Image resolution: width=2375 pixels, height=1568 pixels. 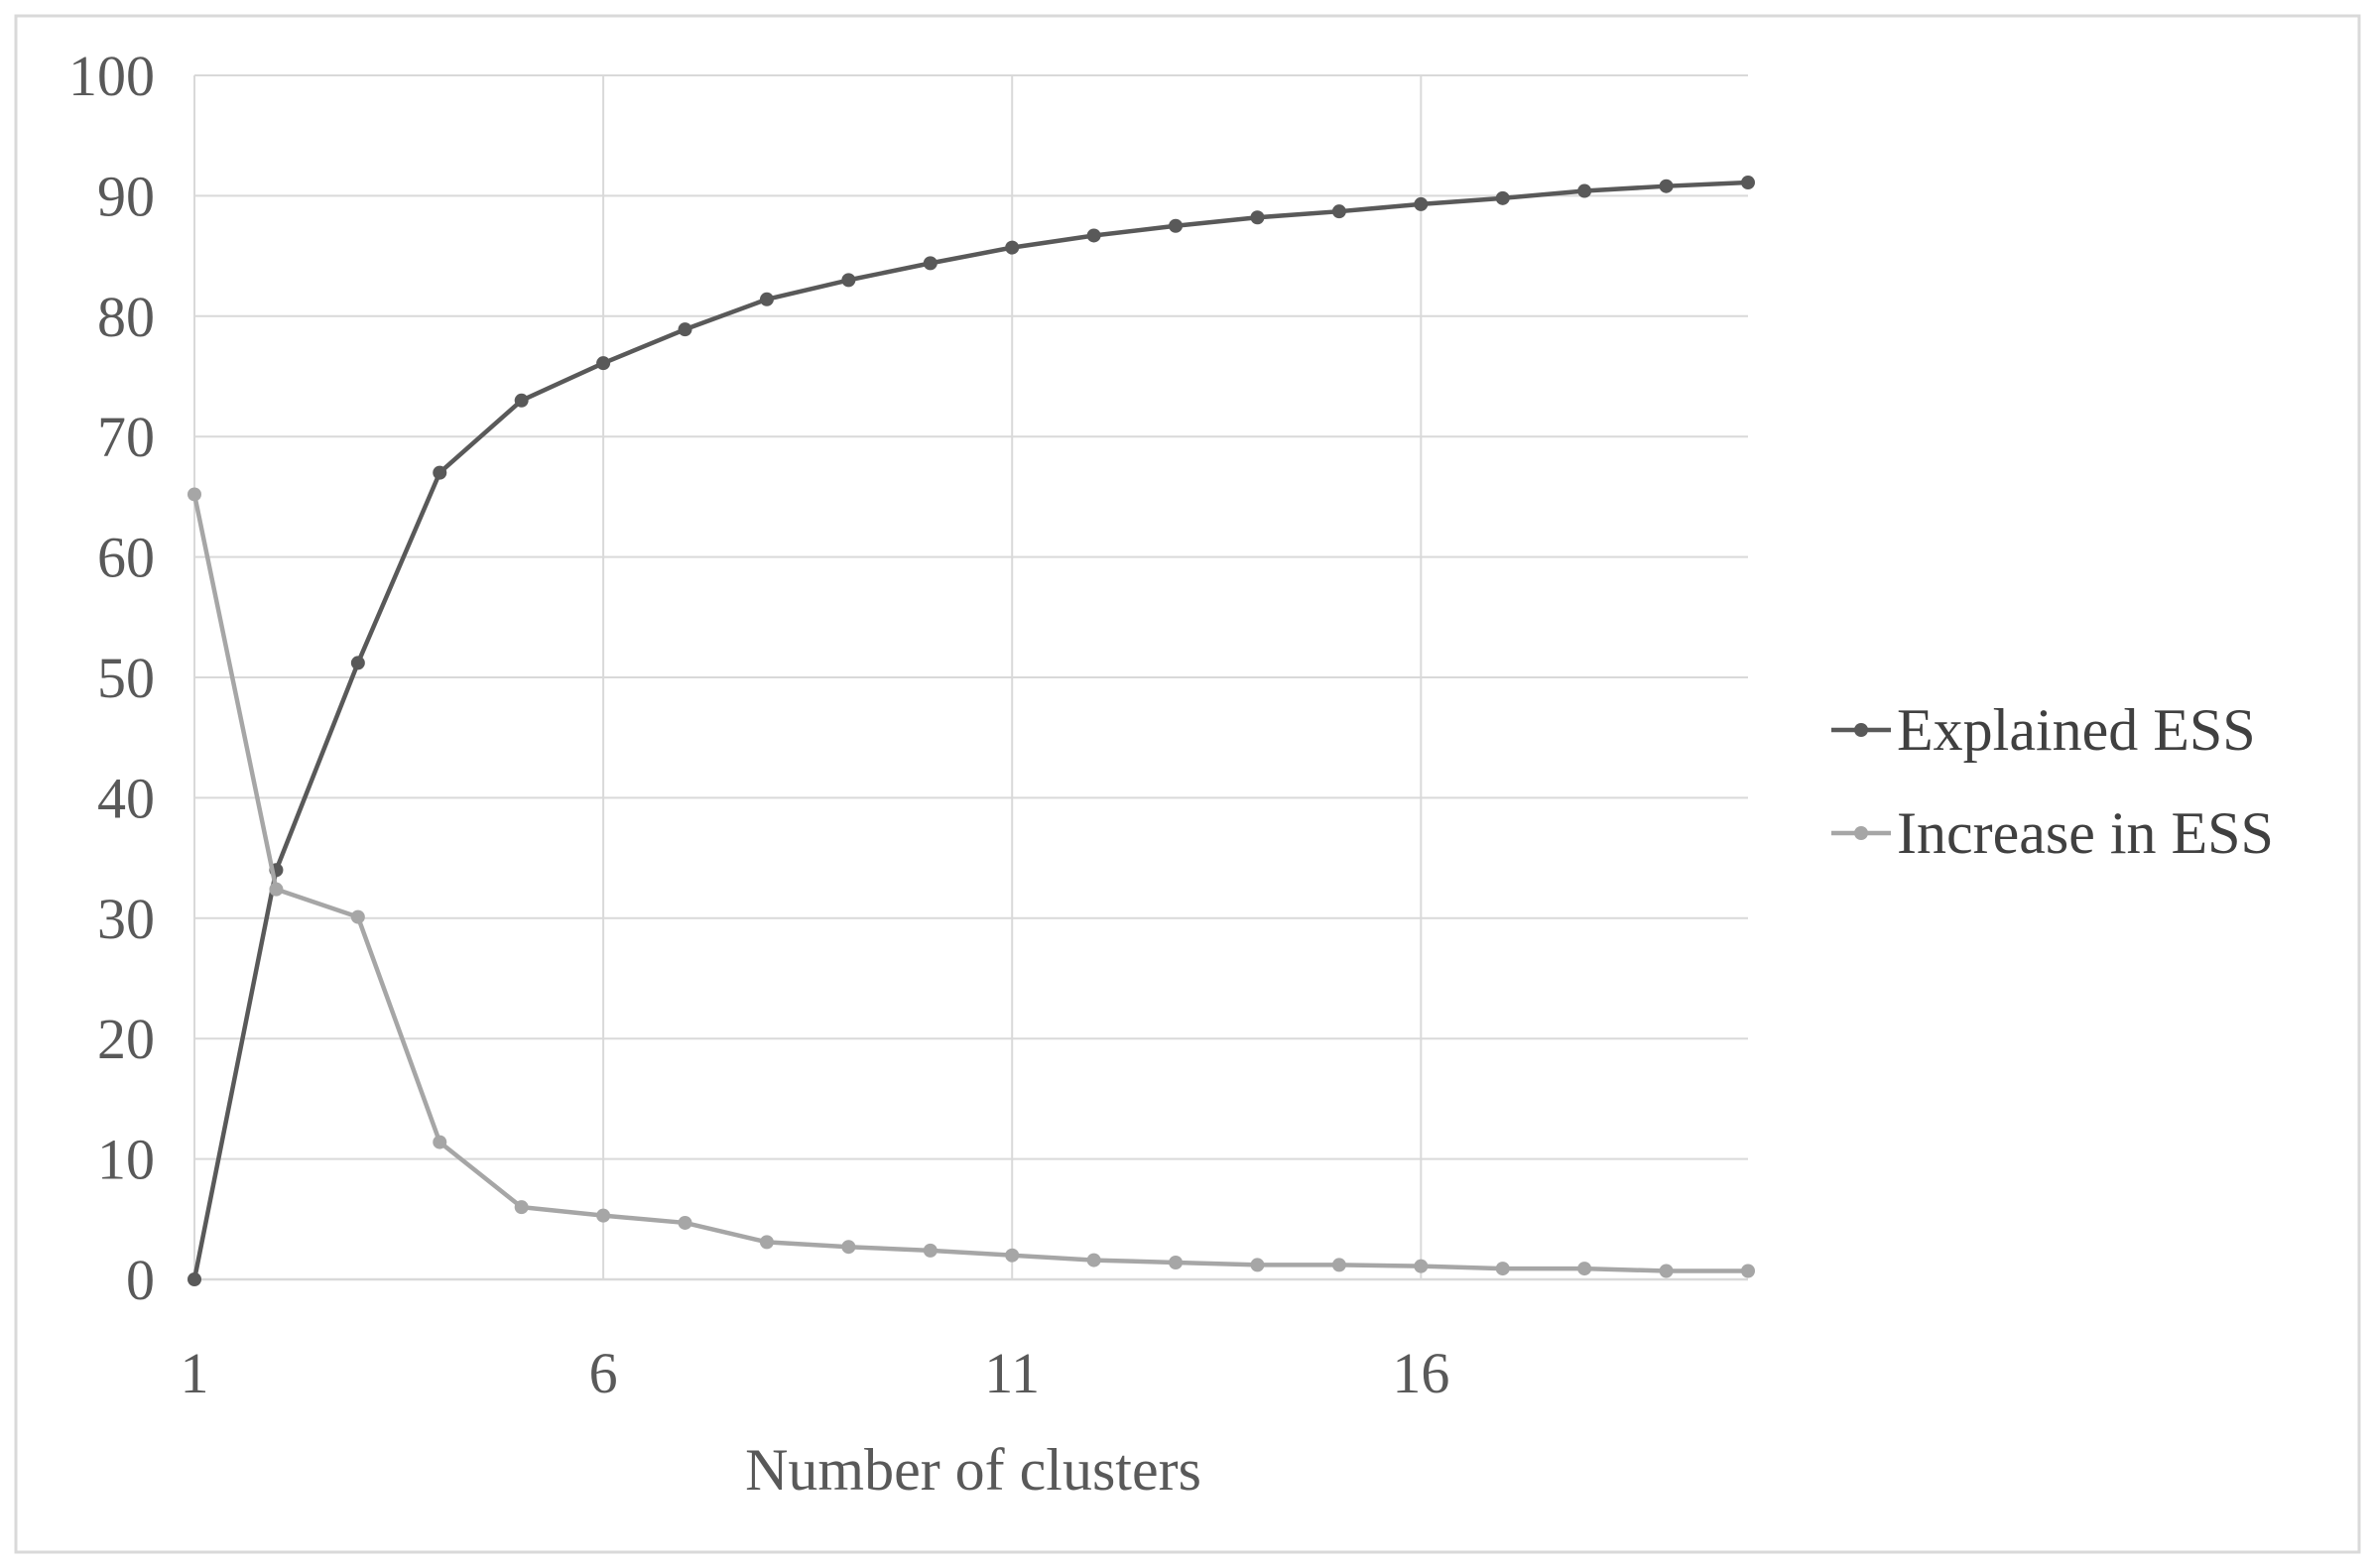 What do you see at coordinates (126, 919) in the screenshot?
I see `y-tick-label: 30` at bounding box center [126, 919].